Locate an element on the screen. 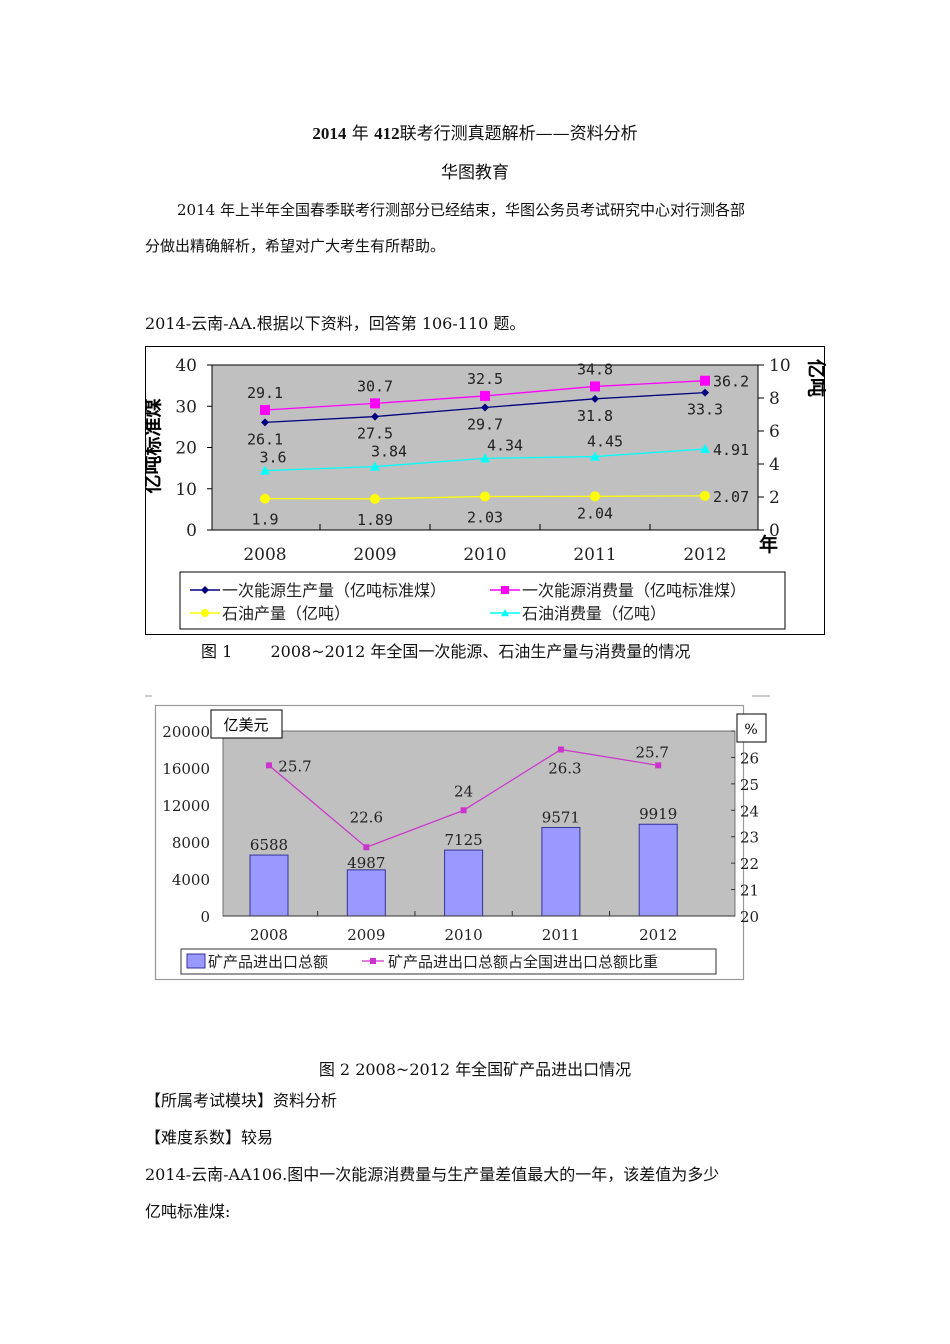 This screenshot has height=1344, width=950. svg-text: 29.7 is located at coordinates (485, 424).